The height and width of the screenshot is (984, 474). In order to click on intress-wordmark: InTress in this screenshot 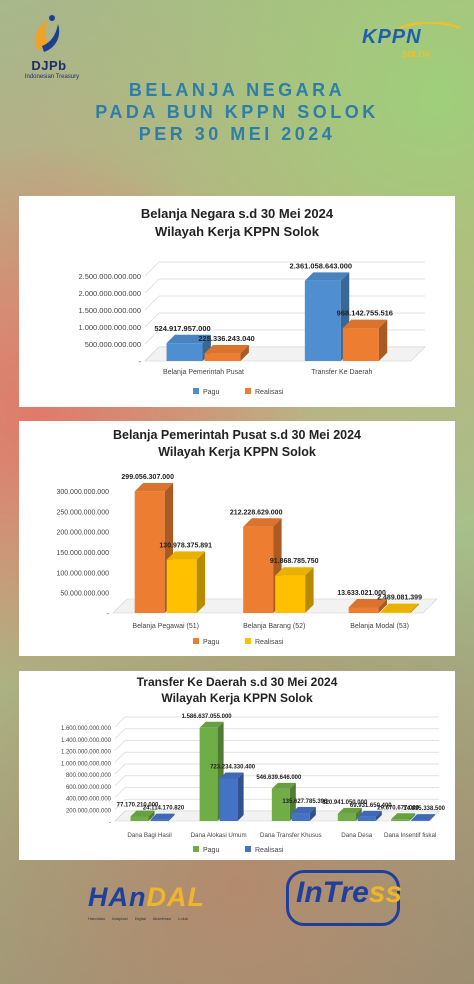, I will do `click(349, 893)`.